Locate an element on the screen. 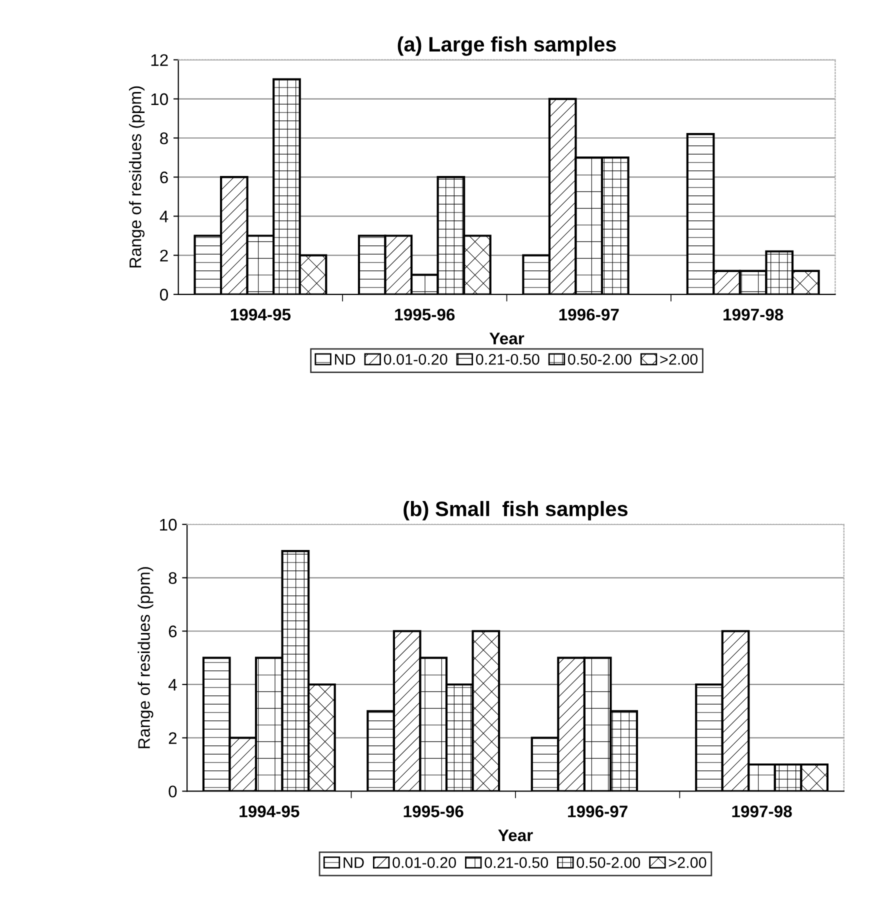 The image size is (870, 920). y-tick-label: 12 is located at coordinates (159, 60).